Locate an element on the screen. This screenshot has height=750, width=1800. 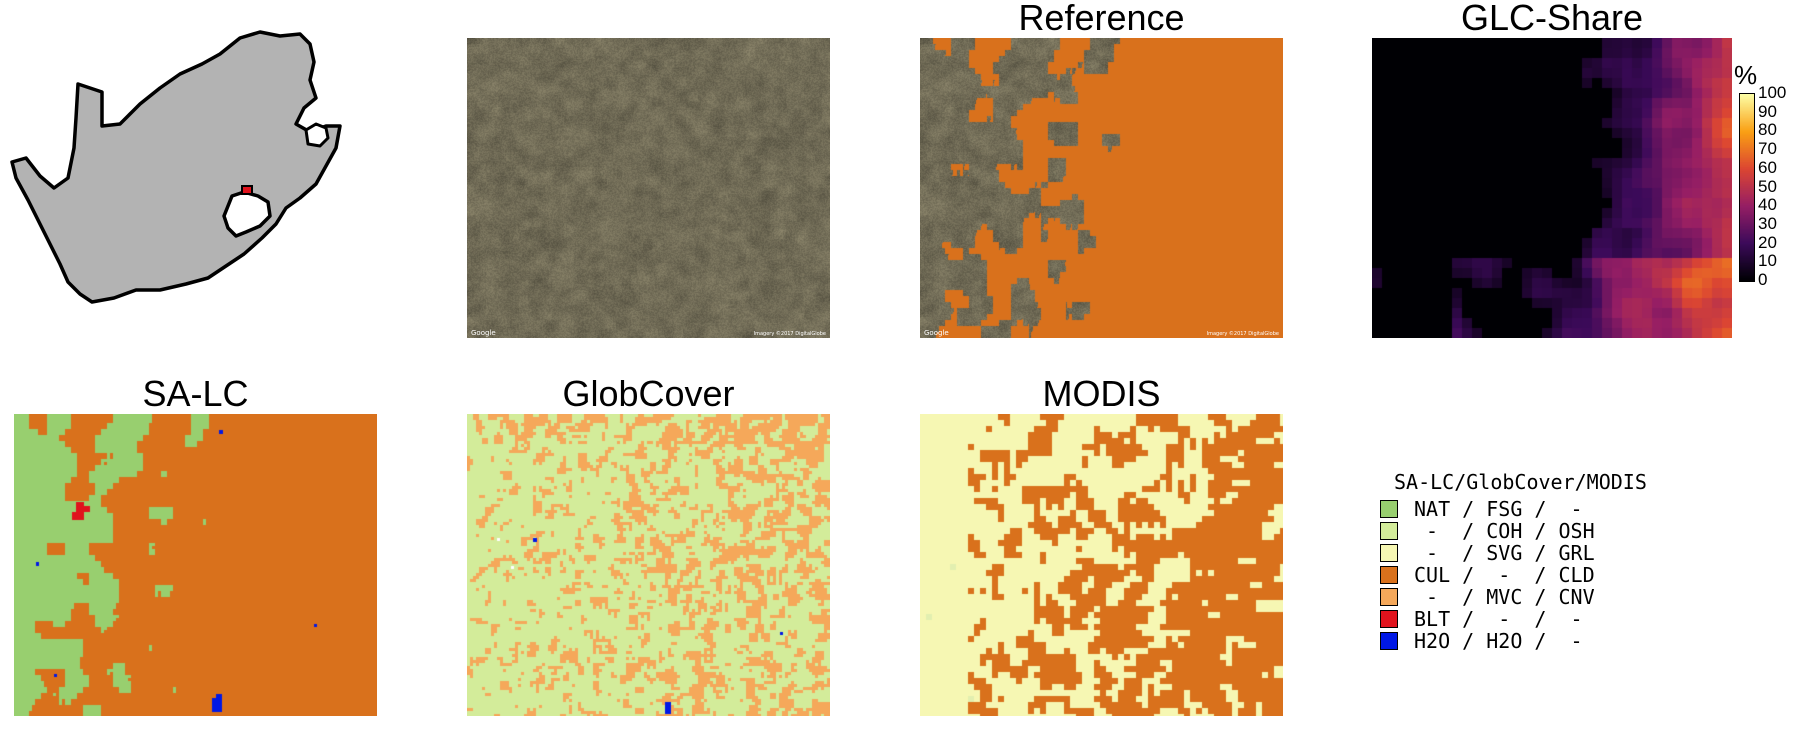
legend-label: NAT / FSG / - is located at coordinates (1498, 509).